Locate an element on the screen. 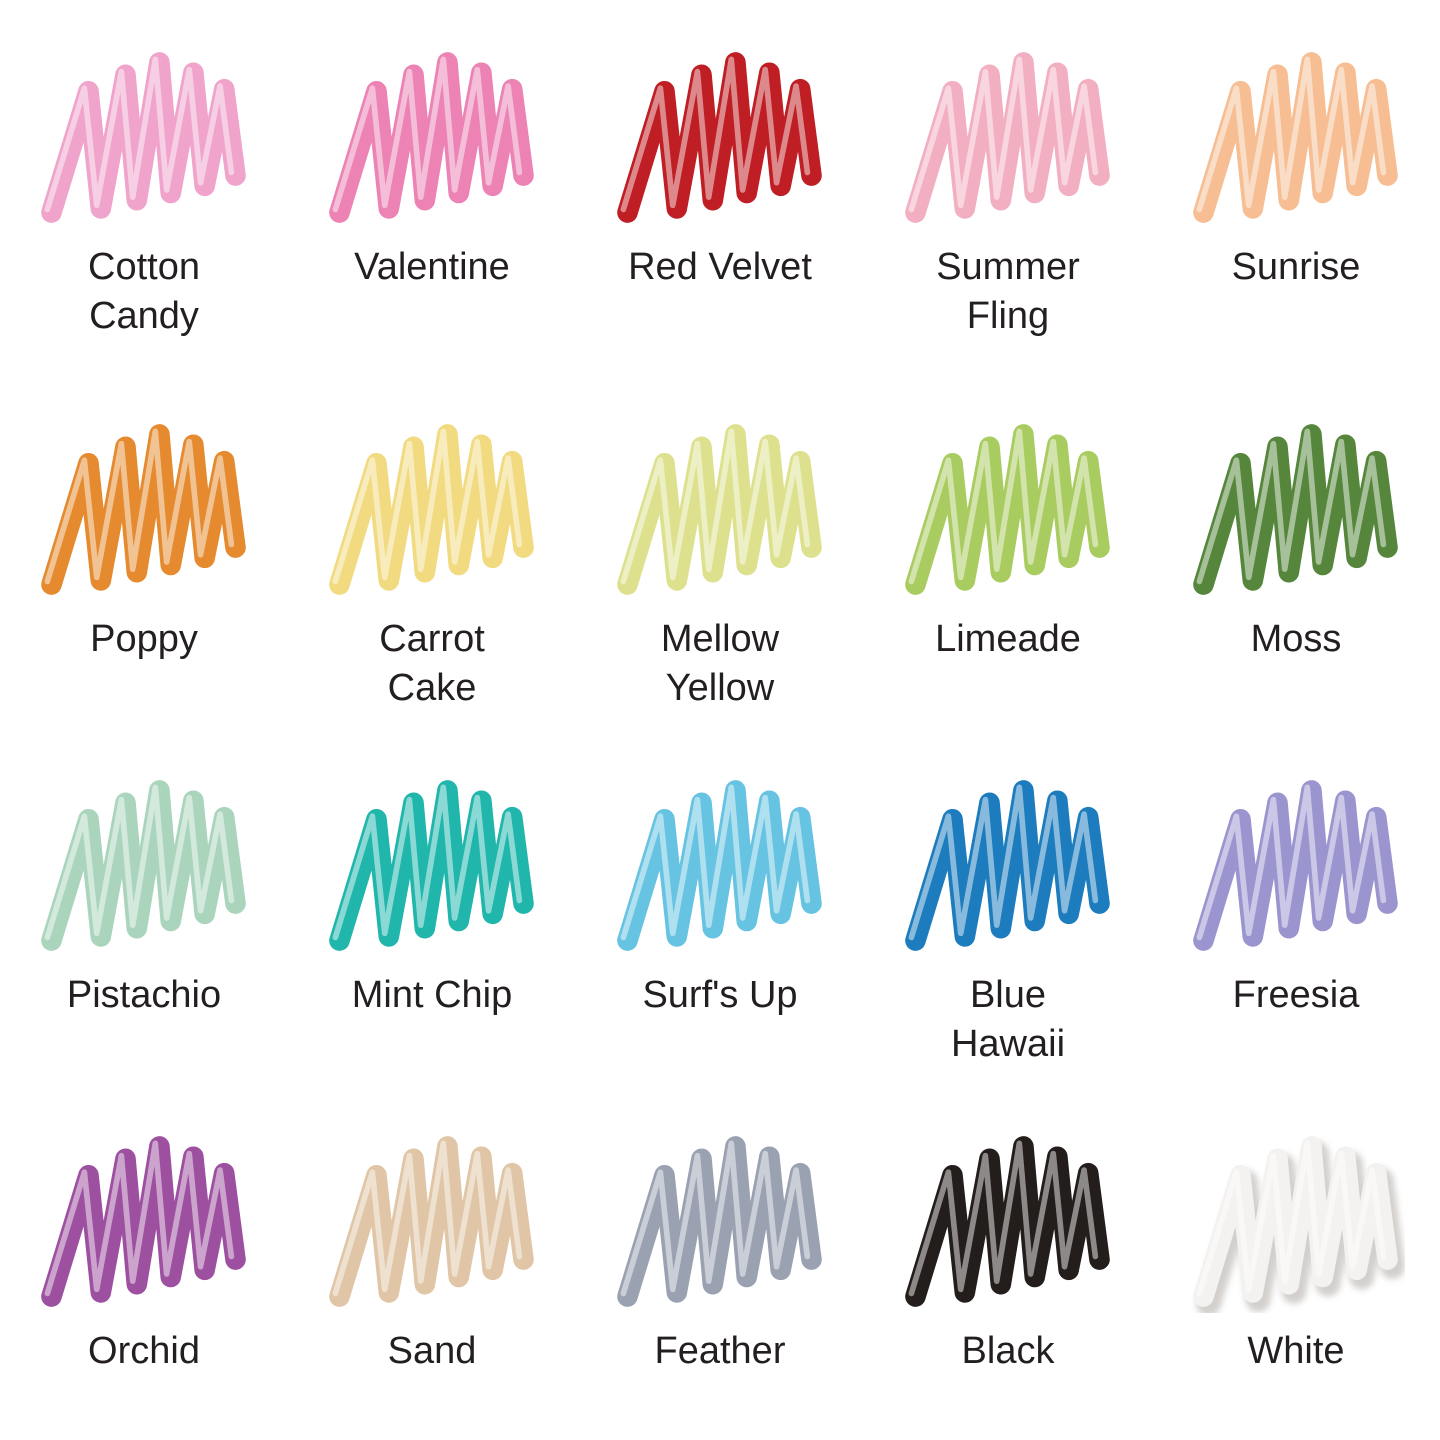  swatch-cell-freesia: Freesia is located at coordinates (1296, 934).